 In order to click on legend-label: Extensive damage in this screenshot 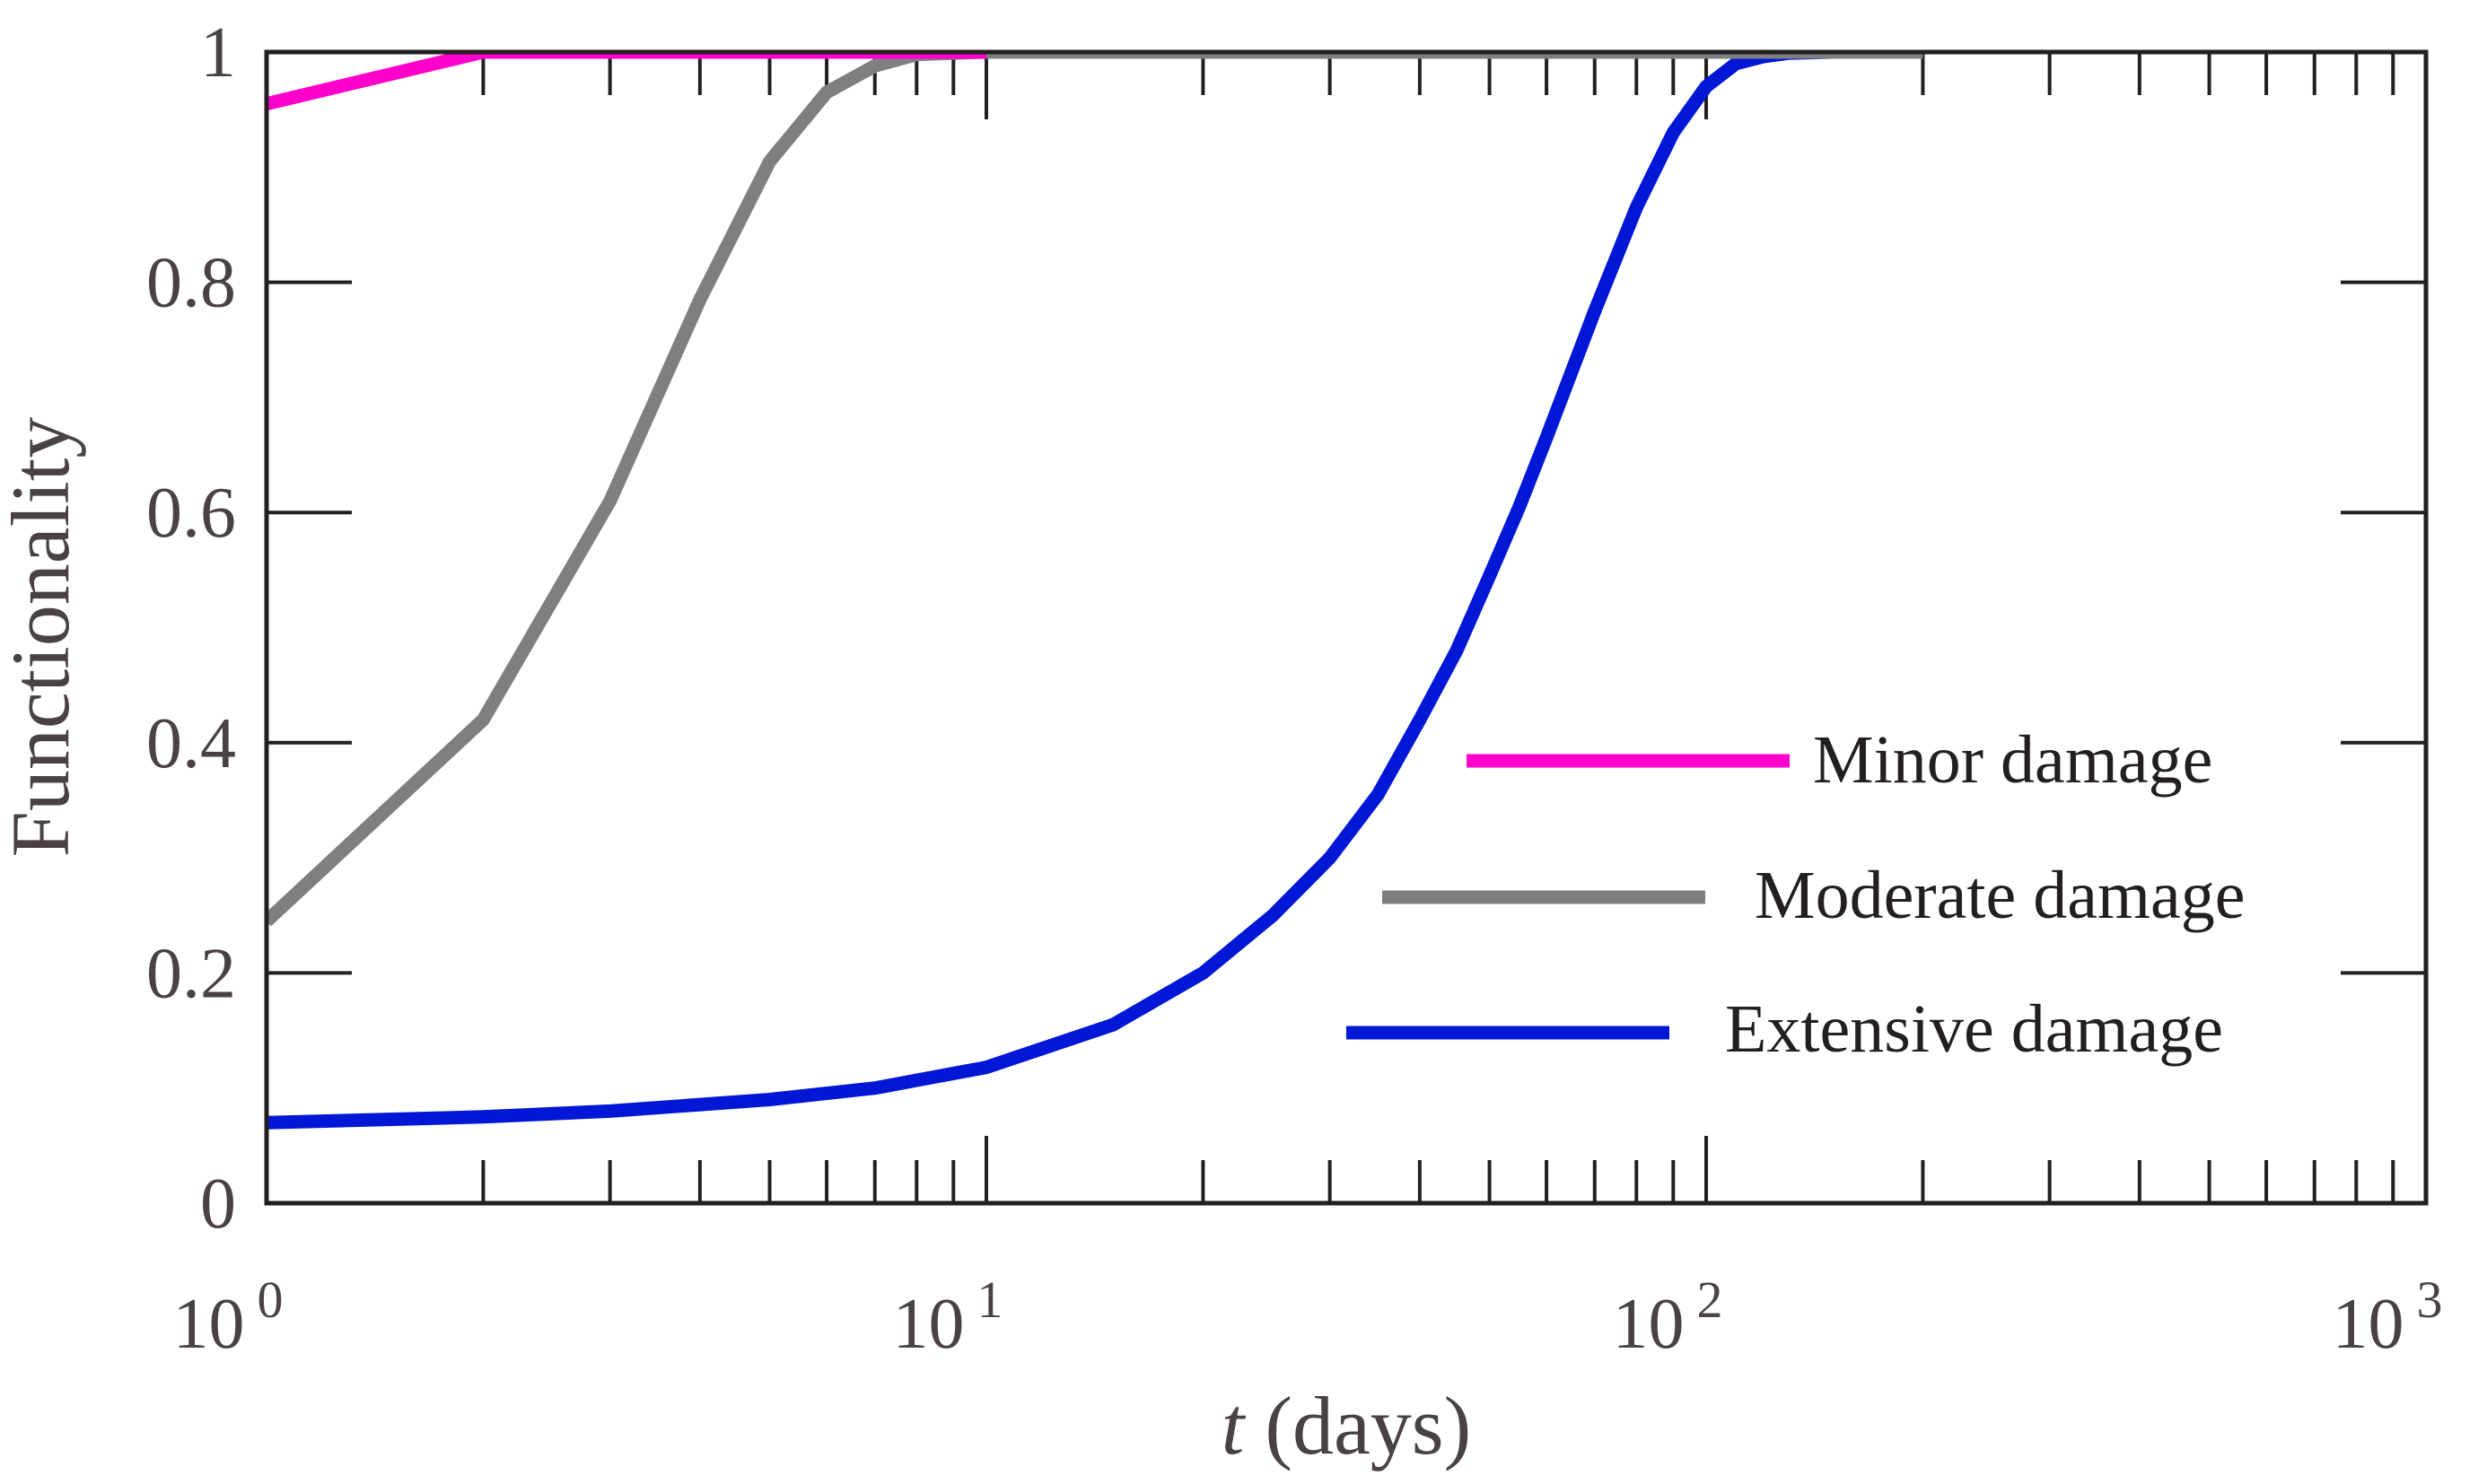, I will do `click(1974, 1029)`.